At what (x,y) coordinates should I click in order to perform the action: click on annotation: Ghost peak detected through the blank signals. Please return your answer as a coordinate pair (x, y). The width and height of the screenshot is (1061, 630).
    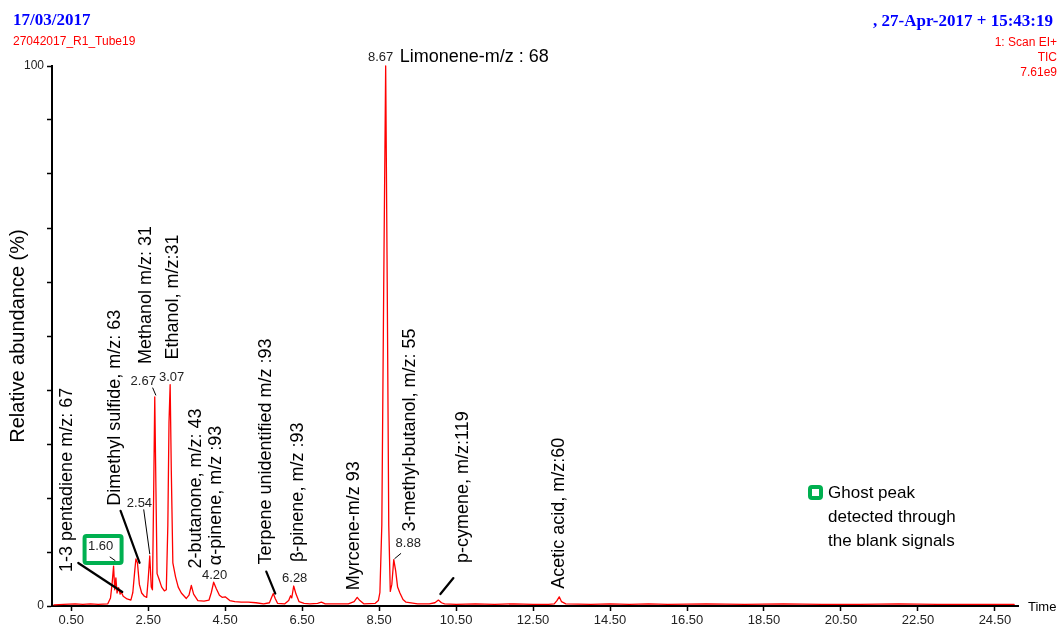
    Looking at the image, I should click on (892, 516).